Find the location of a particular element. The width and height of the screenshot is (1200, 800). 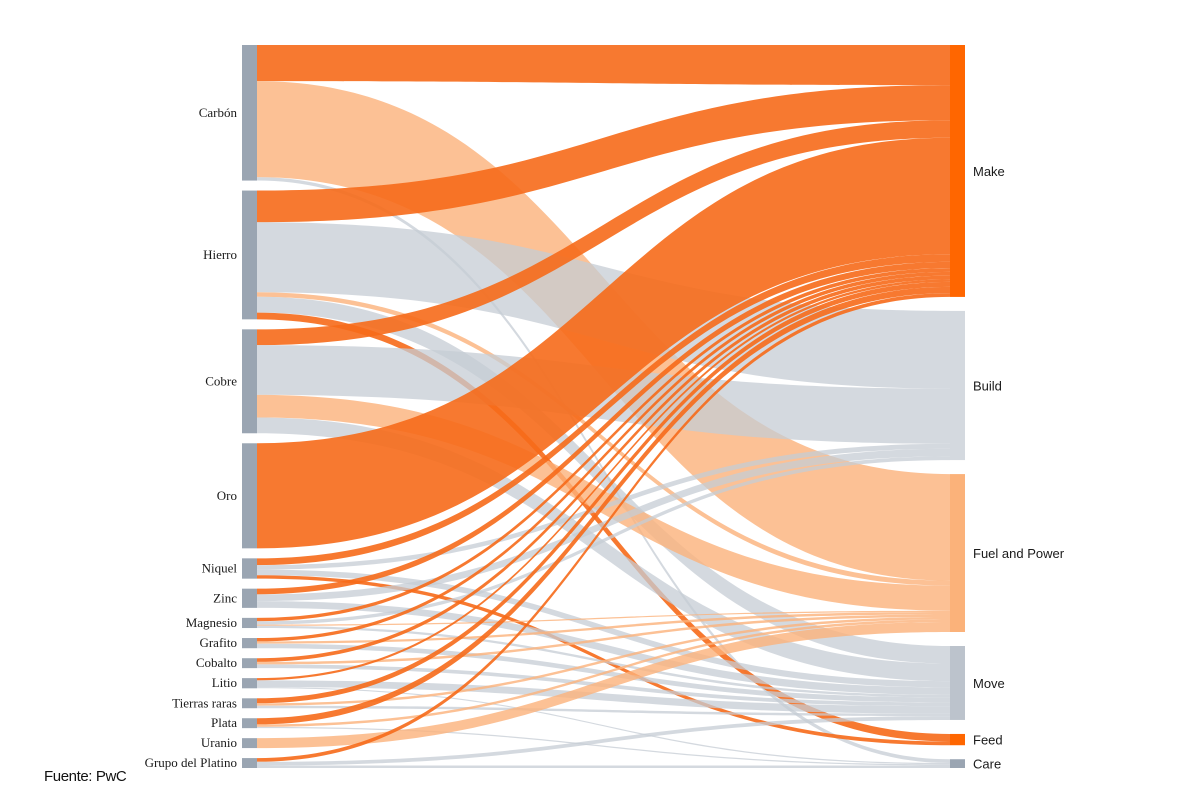

source-label-hierro: Hierro is located at coordinates (220, 254).